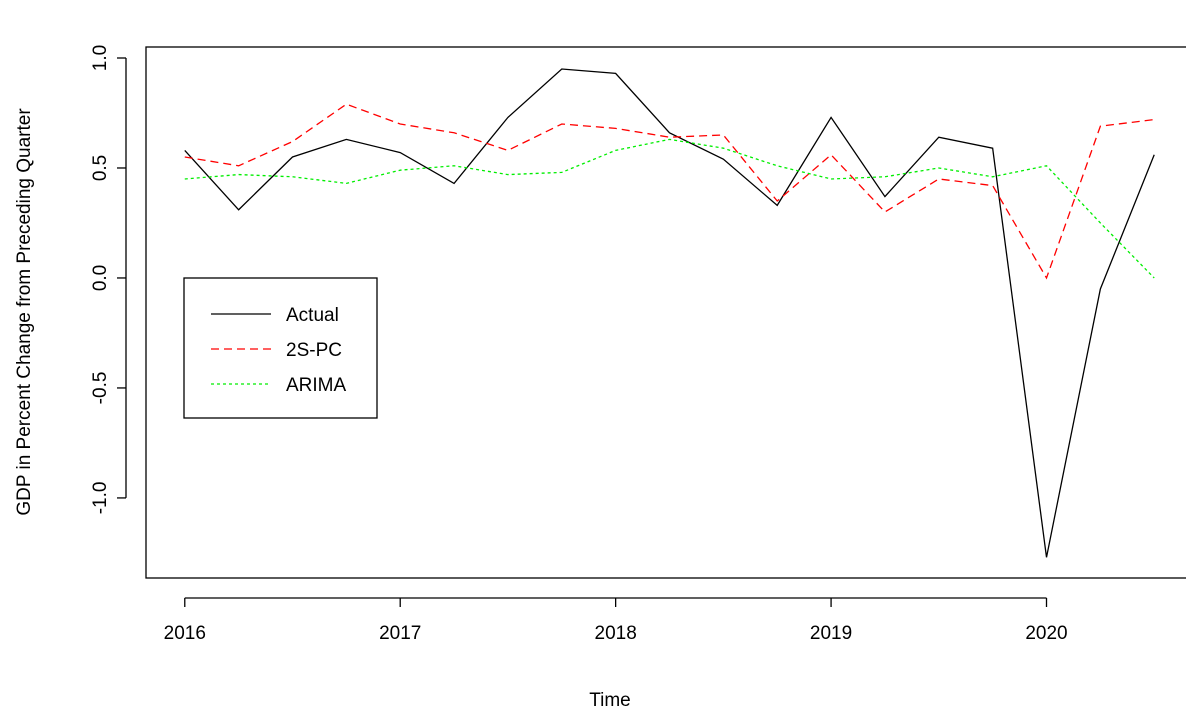 This screenshot has width=1186, height=717. Describe the element at coordinates (100, 388) in the screenshot. I see `y-tick-label: -0.5` at that location.